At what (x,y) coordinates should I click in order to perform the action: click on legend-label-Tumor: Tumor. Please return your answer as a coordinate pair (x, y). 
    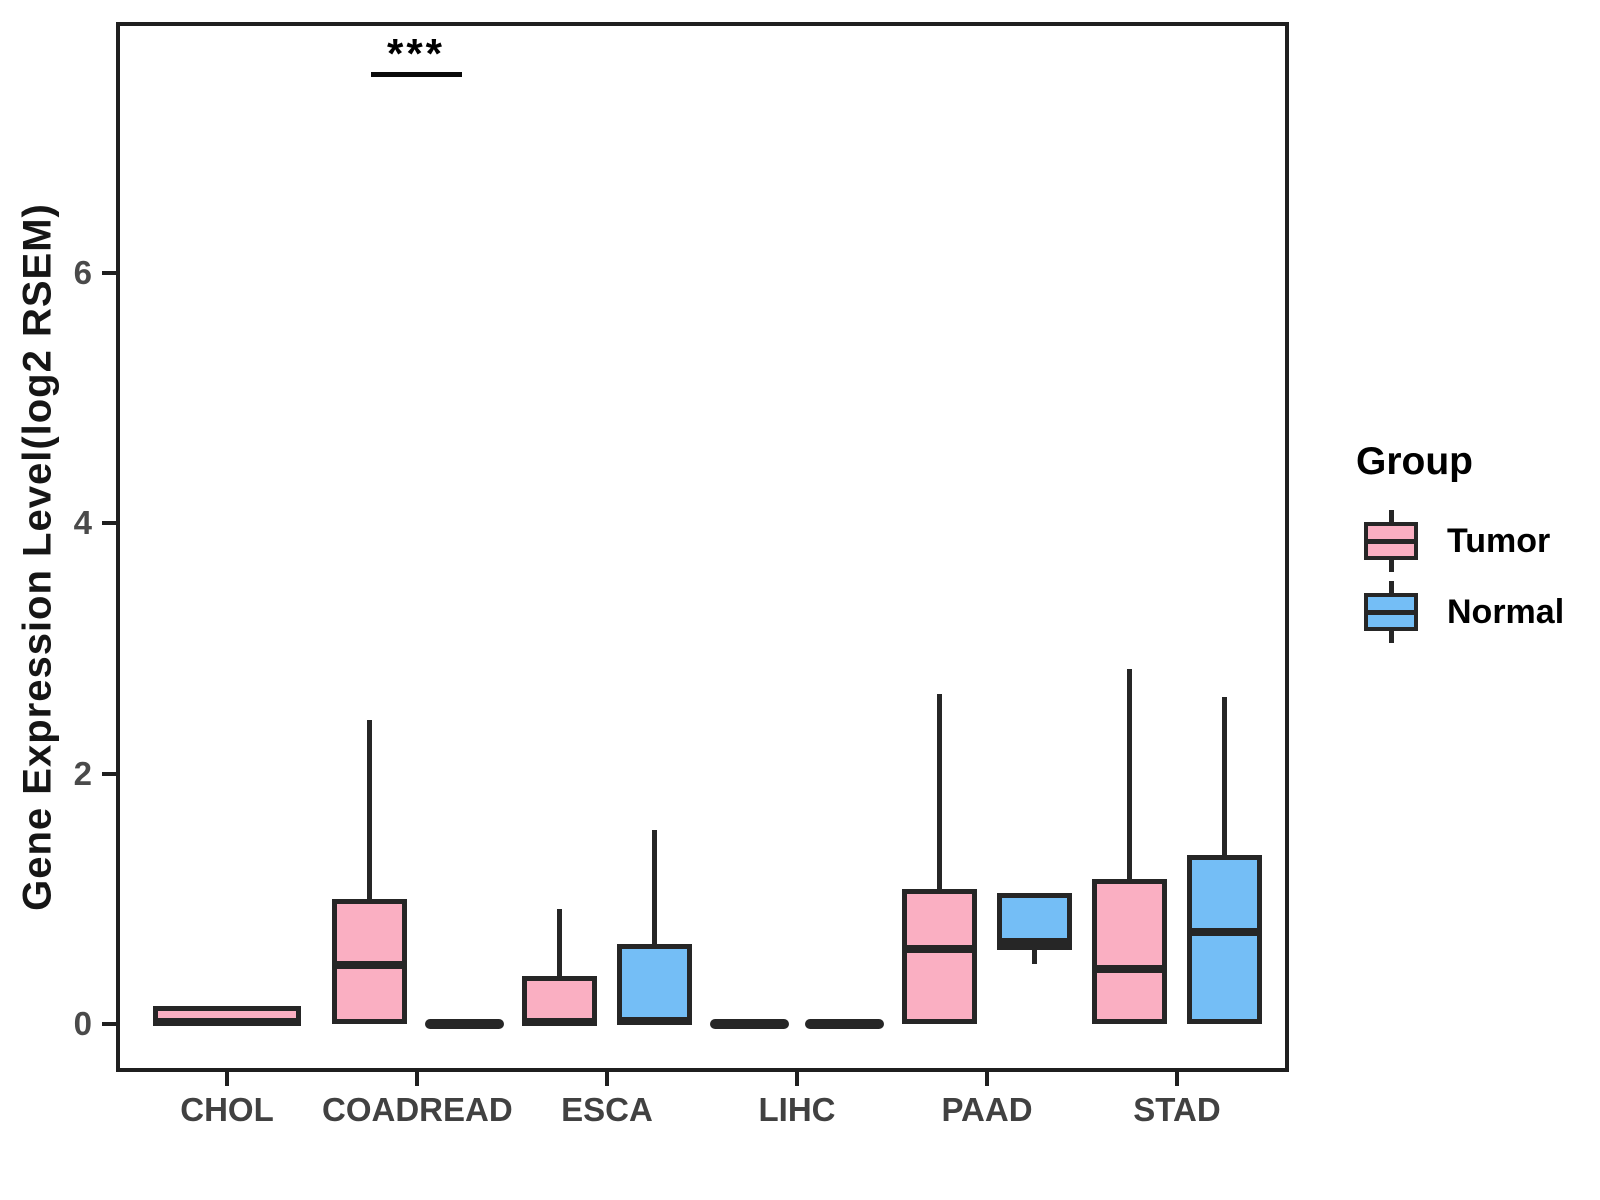
    Looking at the image, I should click on (1499, 541).